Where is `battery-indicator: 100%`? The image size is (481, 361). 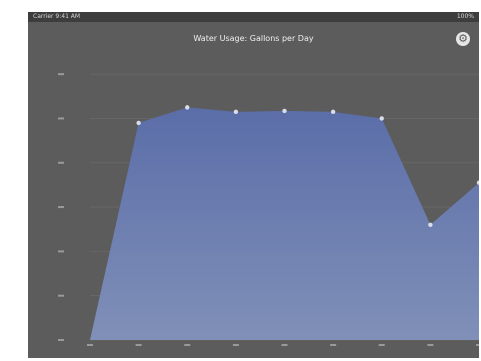 battery-indicator: 100% is located at coordinates (465, 16).